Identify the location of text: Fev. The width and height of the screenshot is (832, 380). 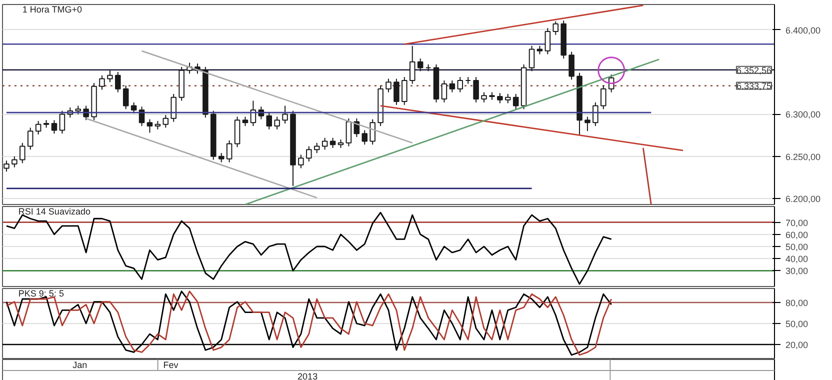
(171, 365).